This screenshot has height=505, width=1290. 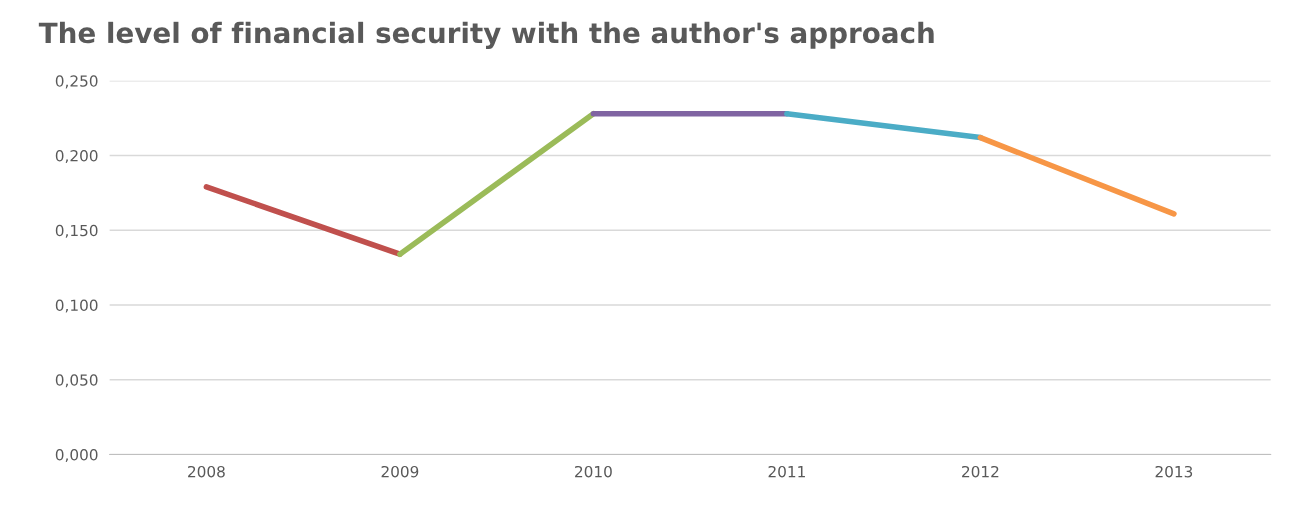 What do you see at coordinates (76, 455) in the screenshot?
I see `y-tick-label: 0,000` at bounding box center [76, 455].